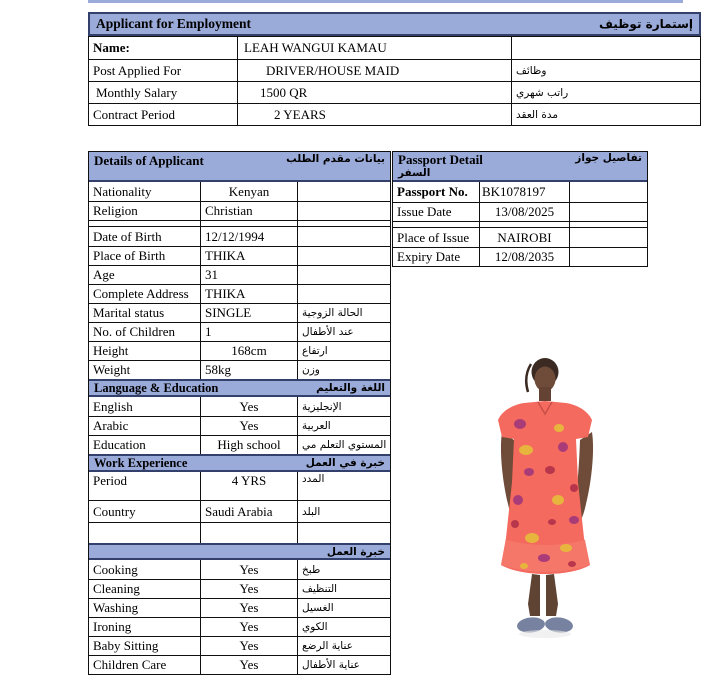  What do you see at coordinates (429, 256) in the screenshot?
I see `field-label: Expiry Date` at bounding box center [429, 256].